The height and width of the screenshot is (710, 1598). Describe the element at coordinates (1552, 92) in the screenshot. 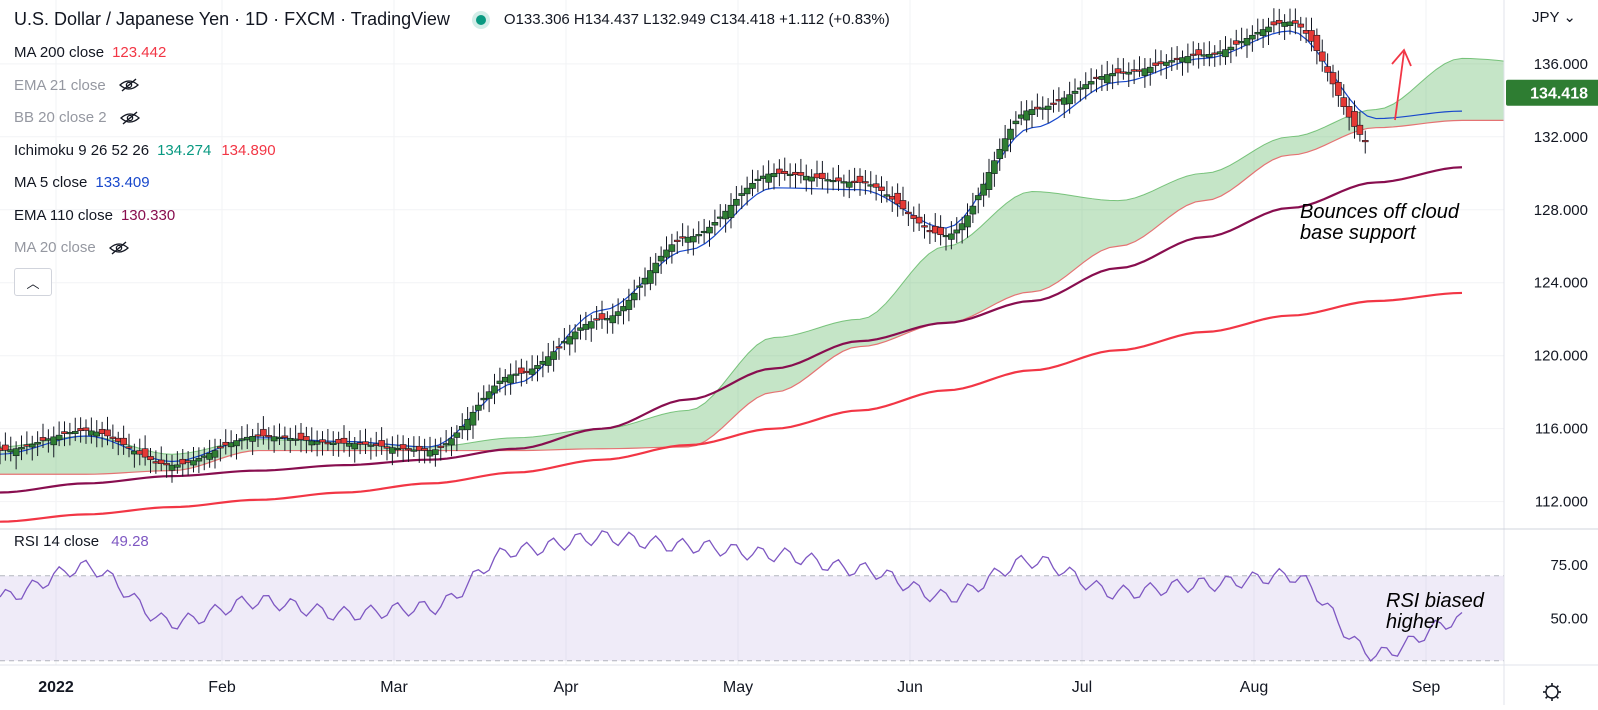

I see `last-price-badge` at that location.